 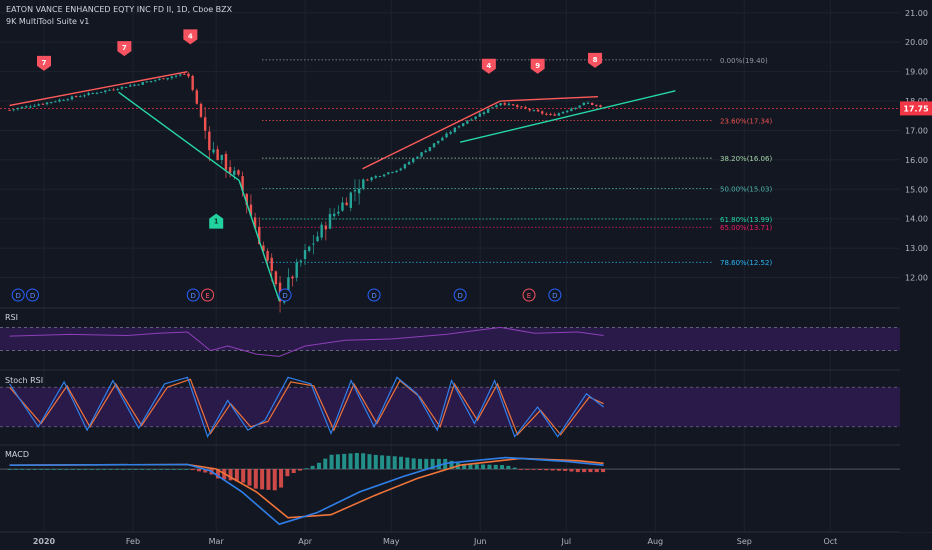 I want to click on dividend-badge: D, so click(x=33, y=295).